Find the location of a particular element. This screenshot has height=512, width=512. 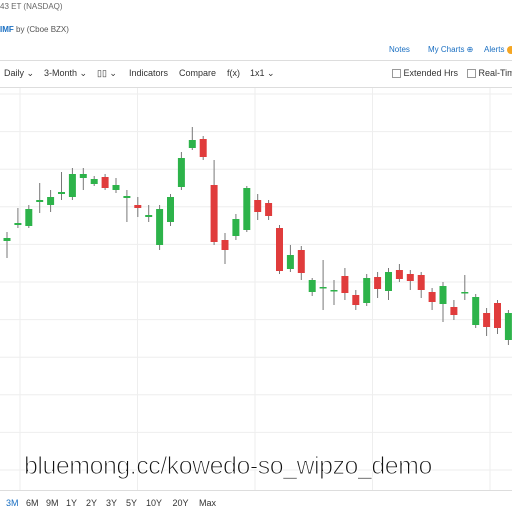

range-button: 10Y is located at coordinates (154, 503).